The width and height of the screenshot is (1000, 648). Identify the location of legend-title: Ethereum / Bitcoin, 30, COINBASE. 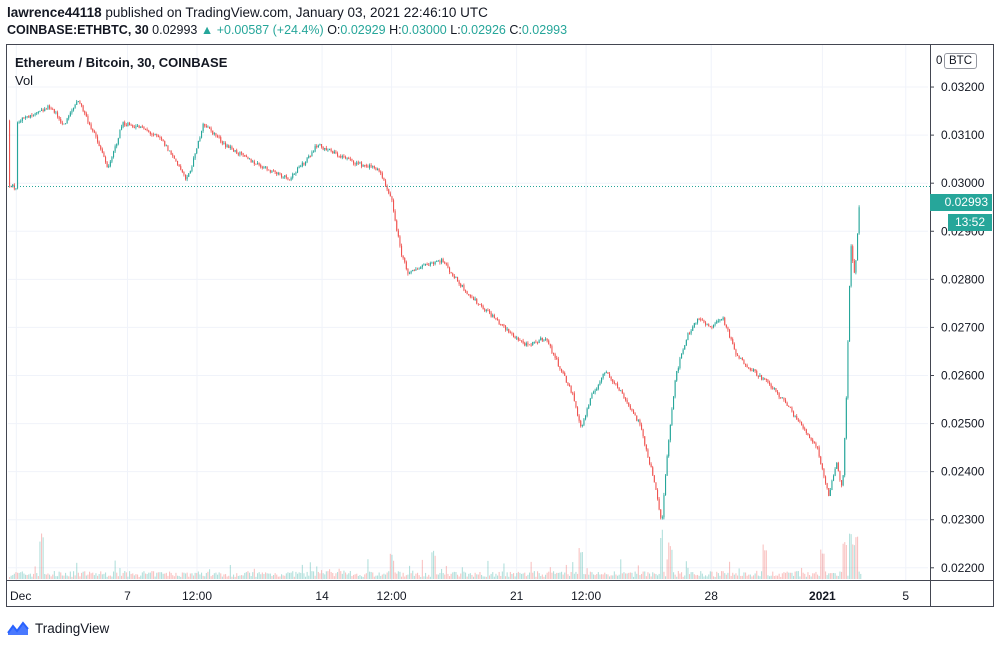
(121, 62).